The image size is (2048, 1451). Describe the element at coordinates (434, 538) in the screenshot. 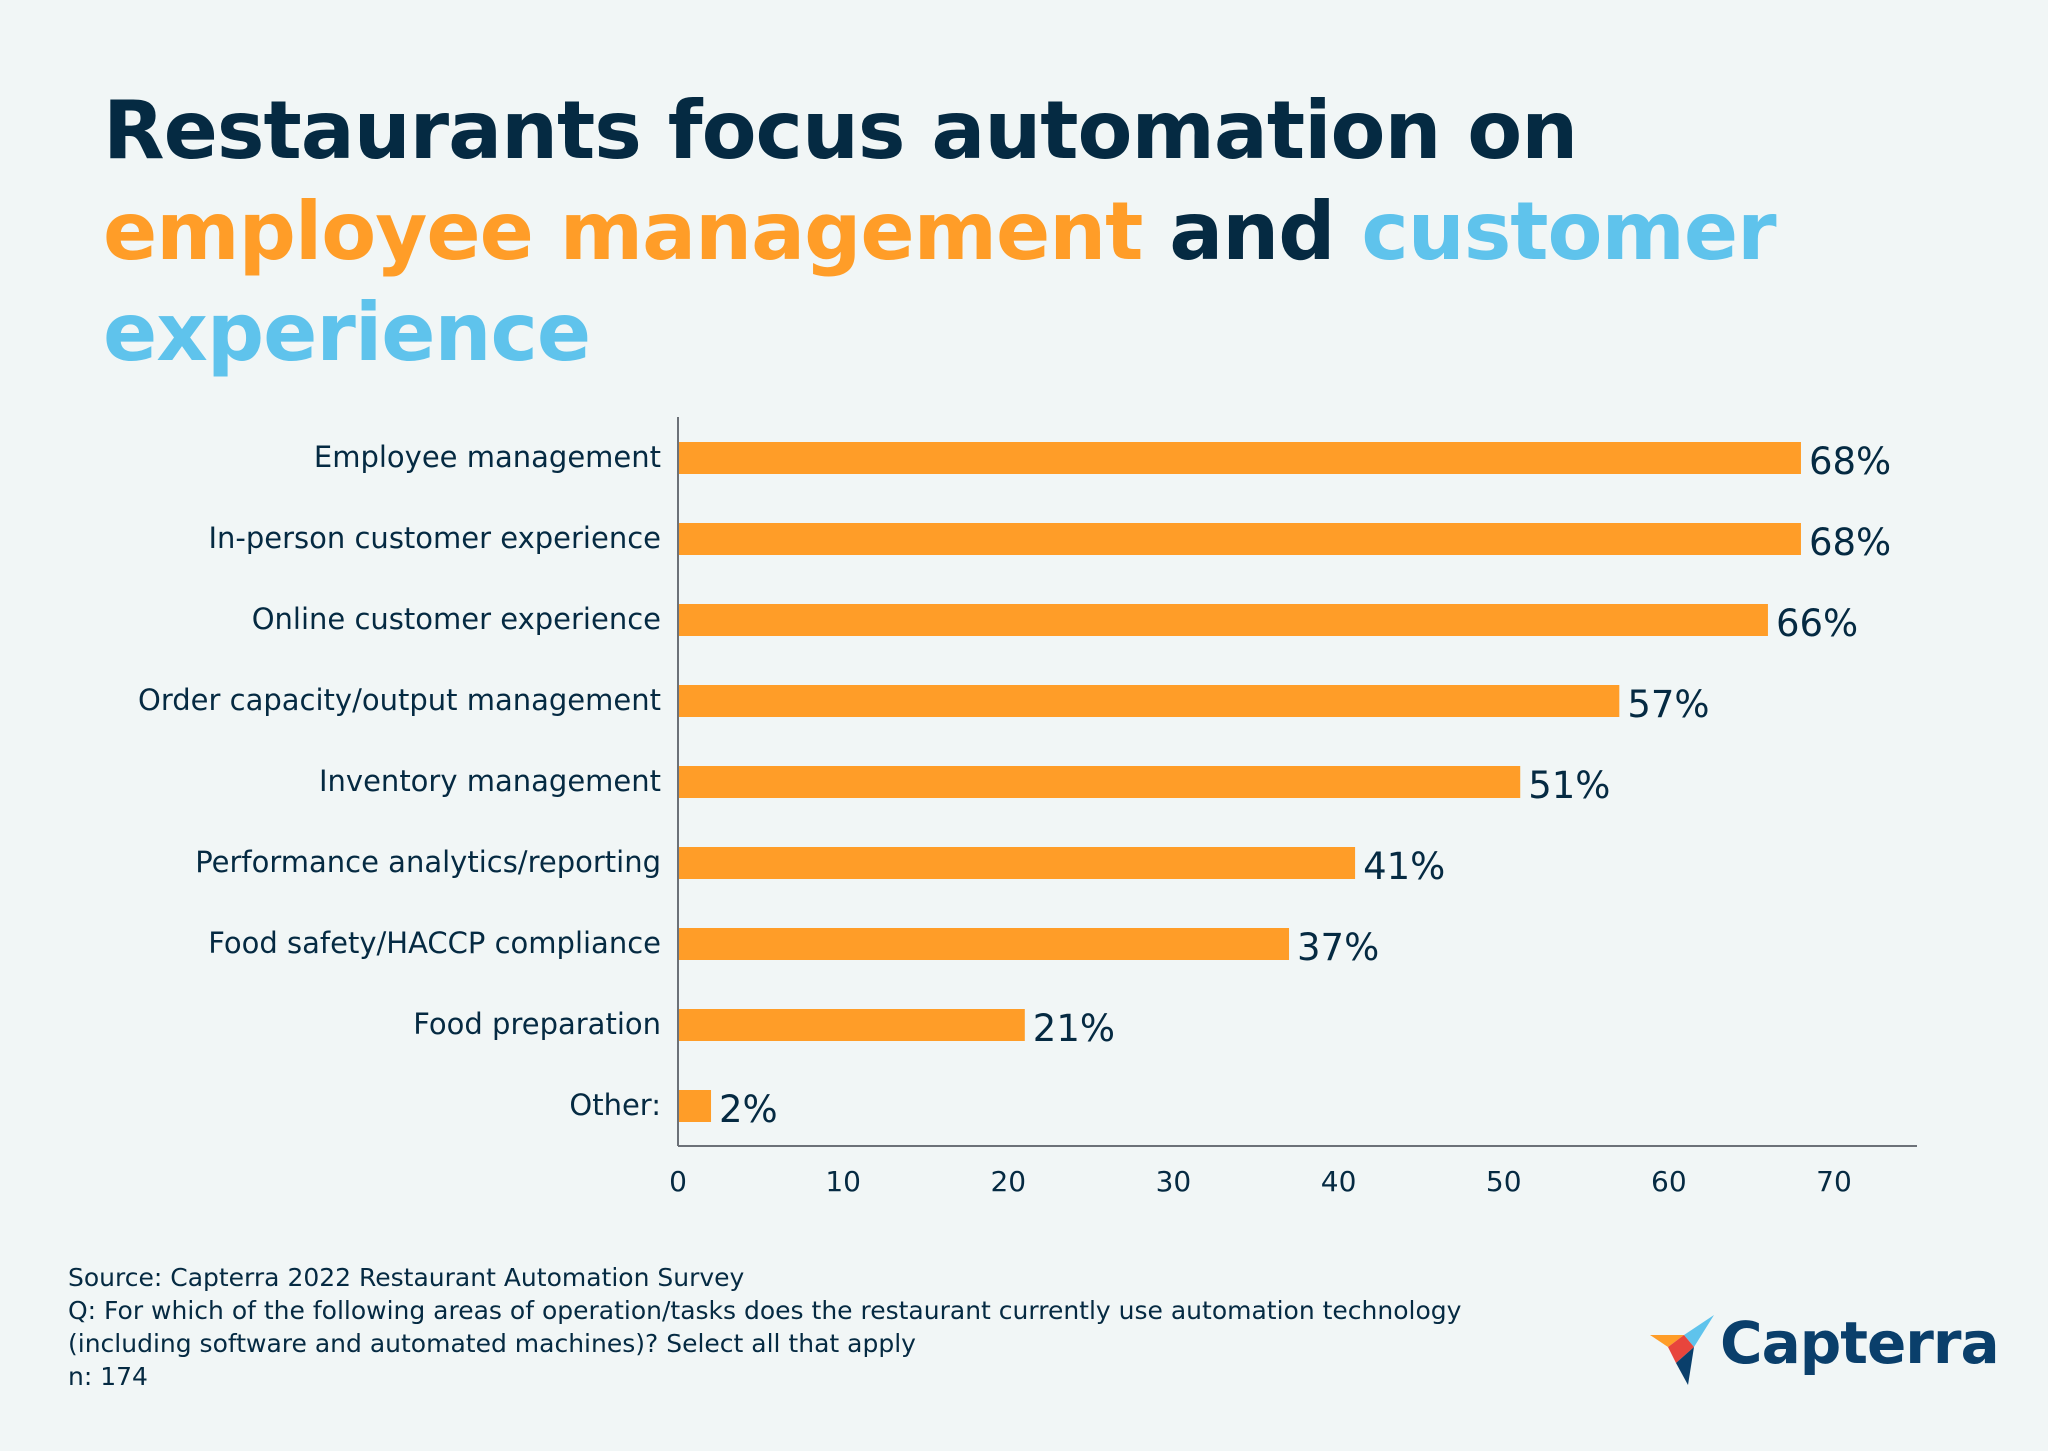

I see `category-label-1: In-person customer experience` at that location.